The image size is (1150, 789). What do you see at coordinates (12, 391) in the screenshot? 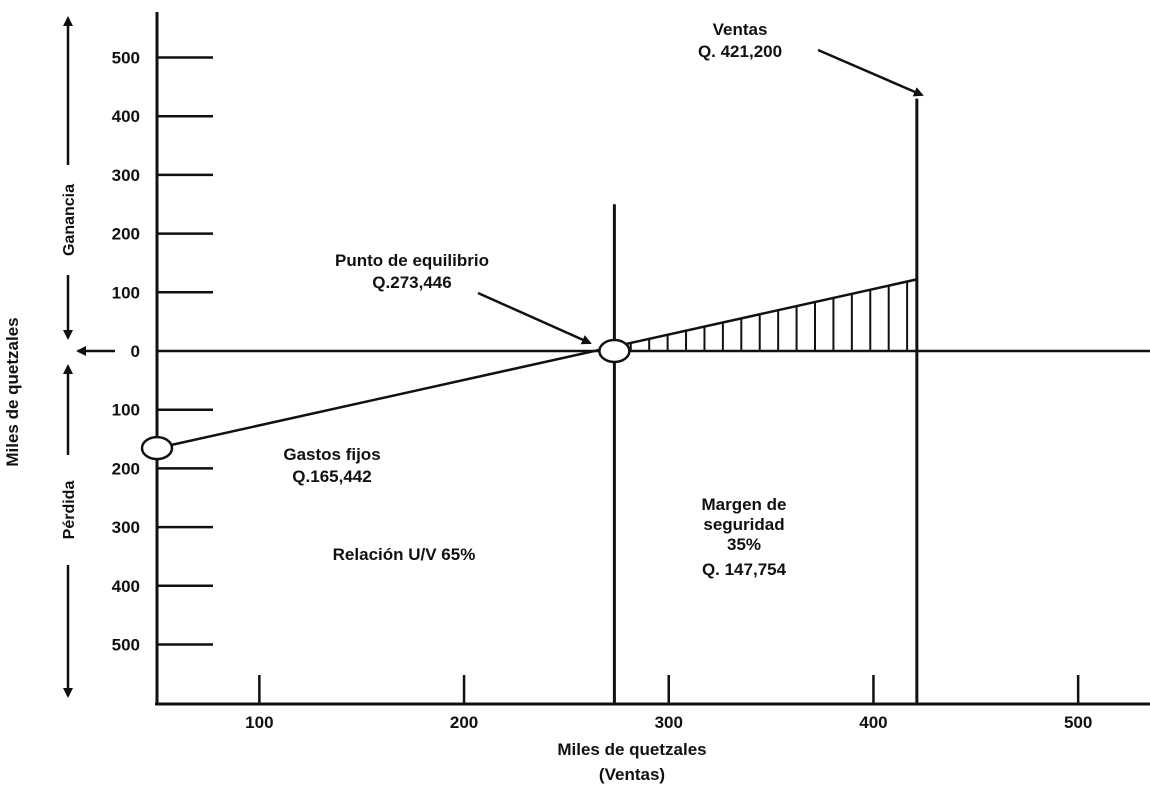
I see `y-axis-title: Miles de quetzales` at bounding box center [12, 391].